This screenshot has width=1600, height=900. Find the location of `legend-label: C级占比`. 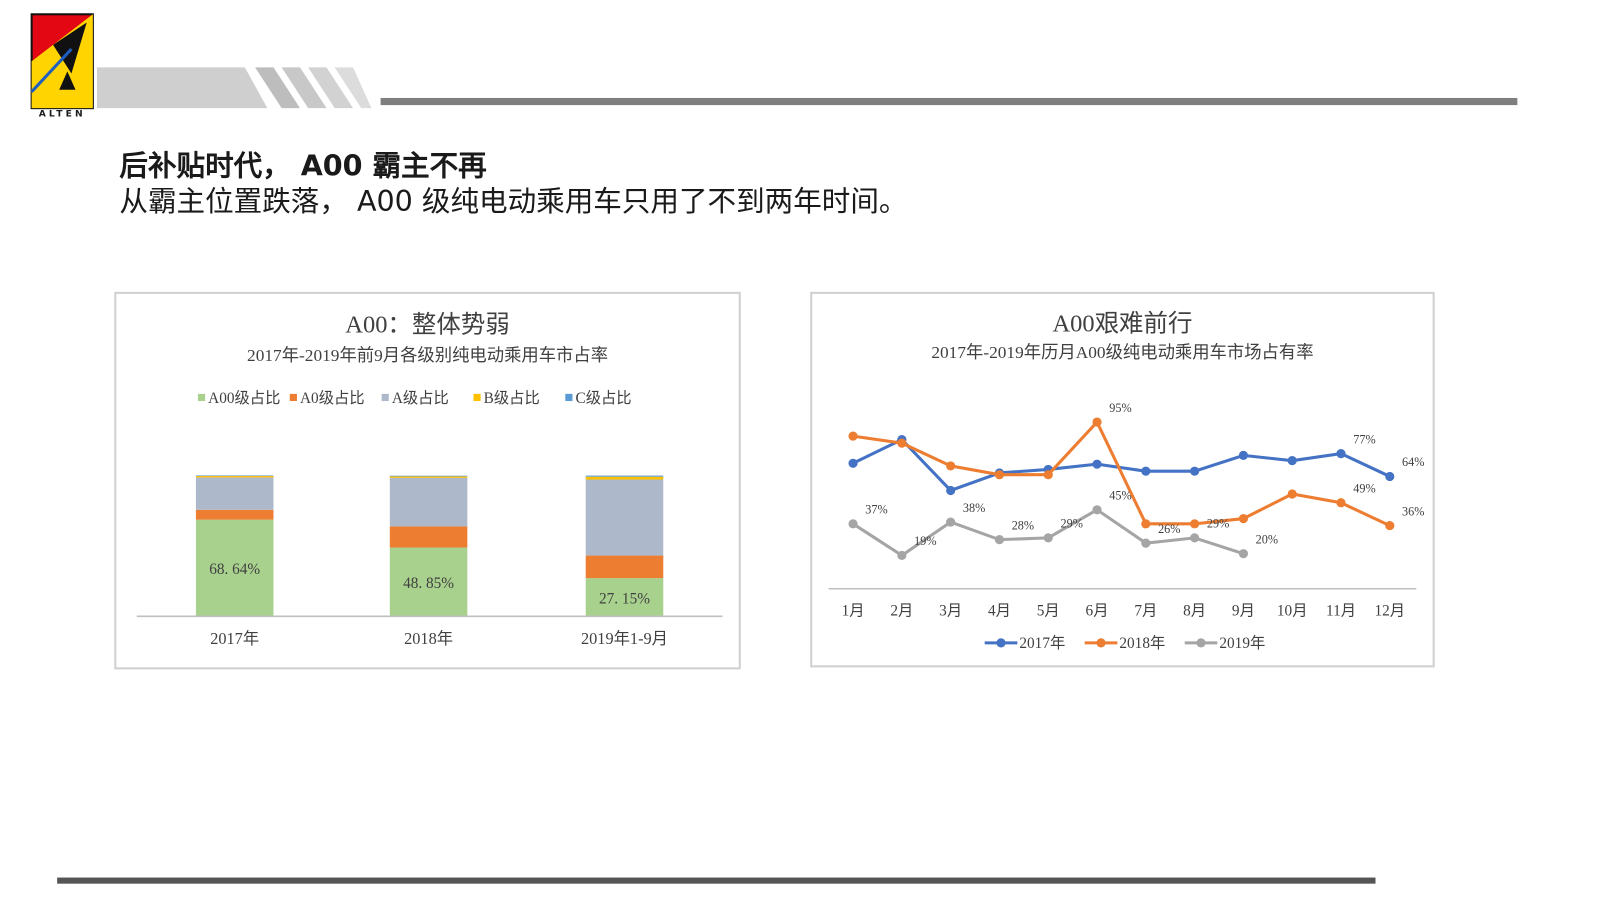

legend-label: C级占比 is located at coordinates (604, 398).